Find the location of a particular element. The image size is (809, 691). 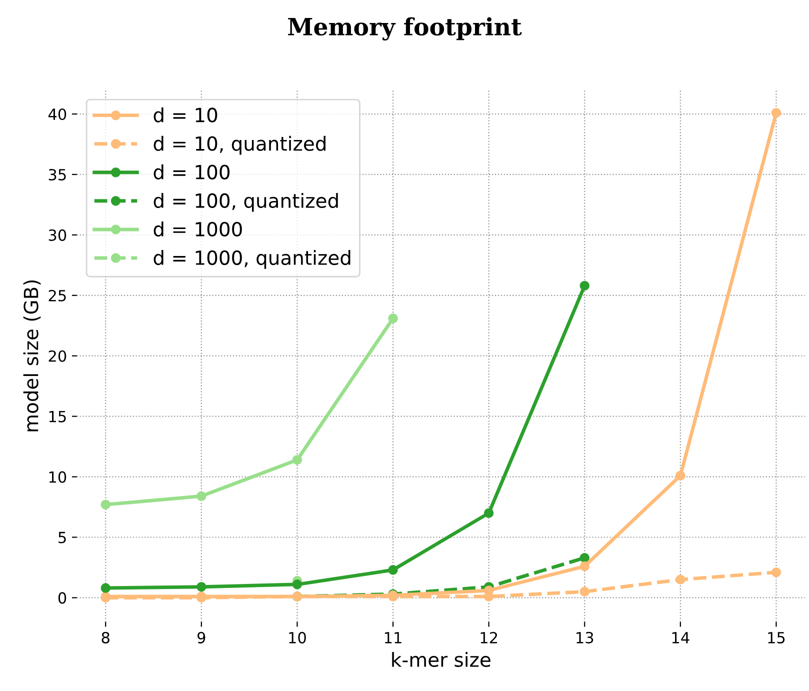

x-tick-label: 15 is located at coordinates (776, 638).